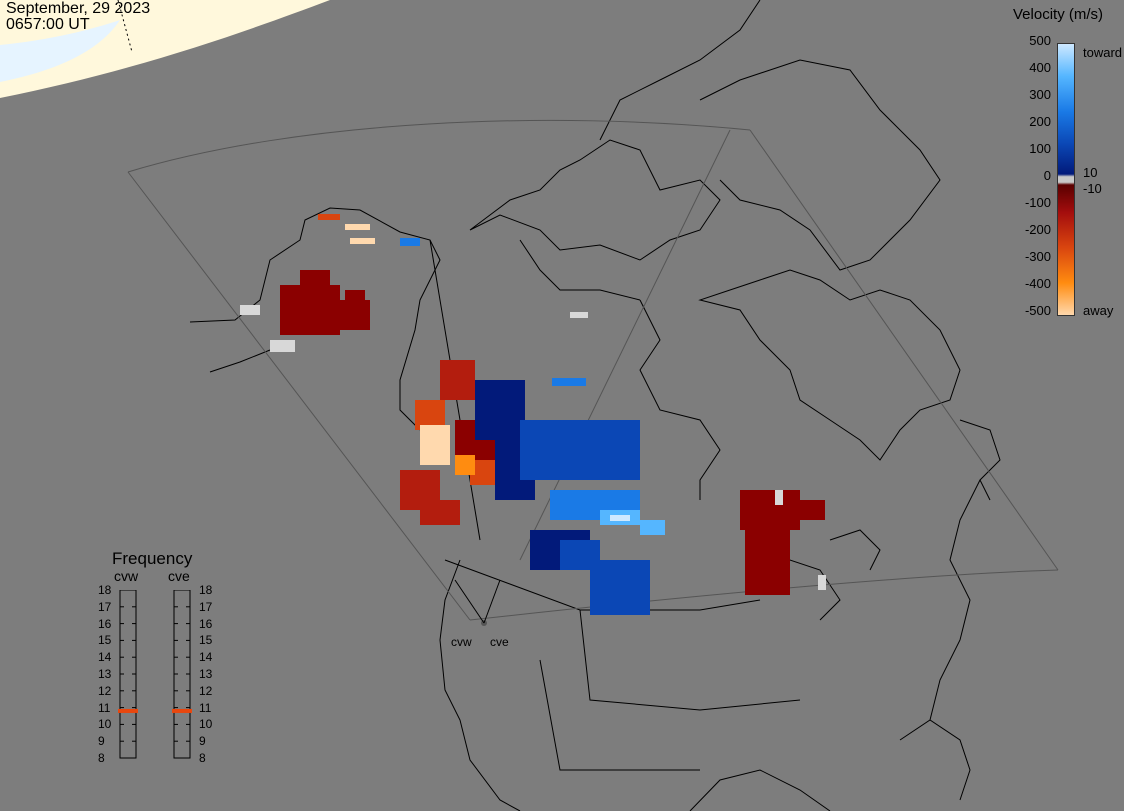 The image size is (1124, 811). I want to click on frequency-label-left: 8, so click(101, 758).